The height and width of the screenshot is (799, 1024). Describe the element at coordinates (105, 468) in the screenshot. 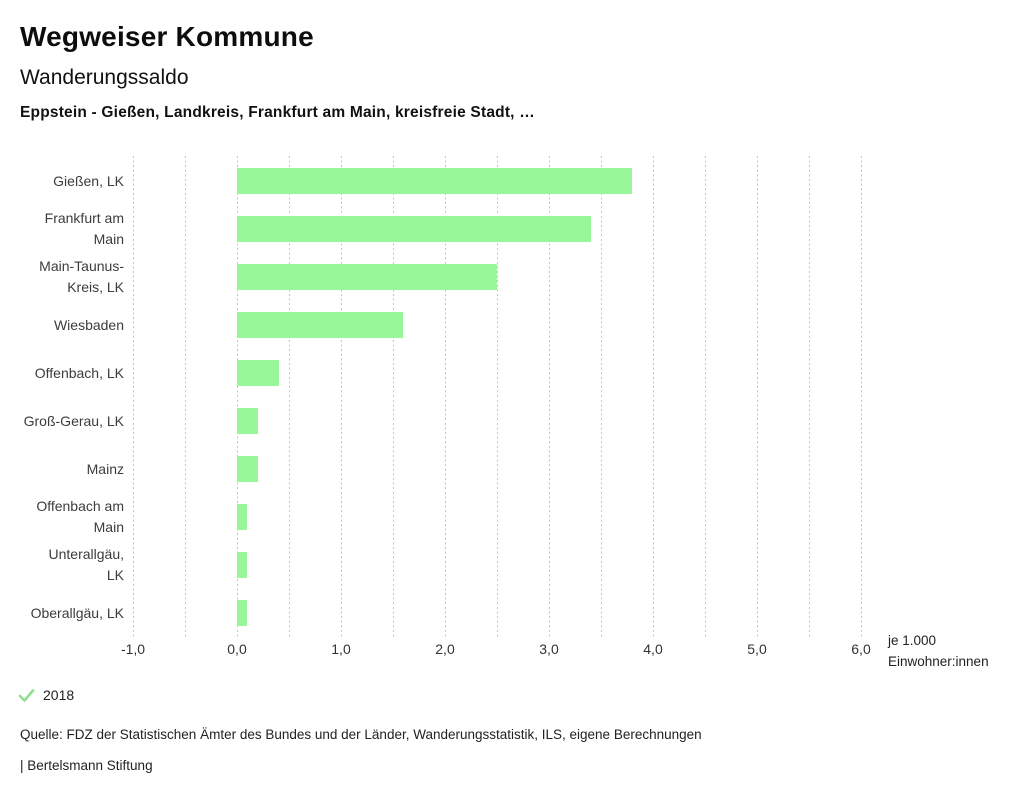

I see `category-label: Mainz` at that location.